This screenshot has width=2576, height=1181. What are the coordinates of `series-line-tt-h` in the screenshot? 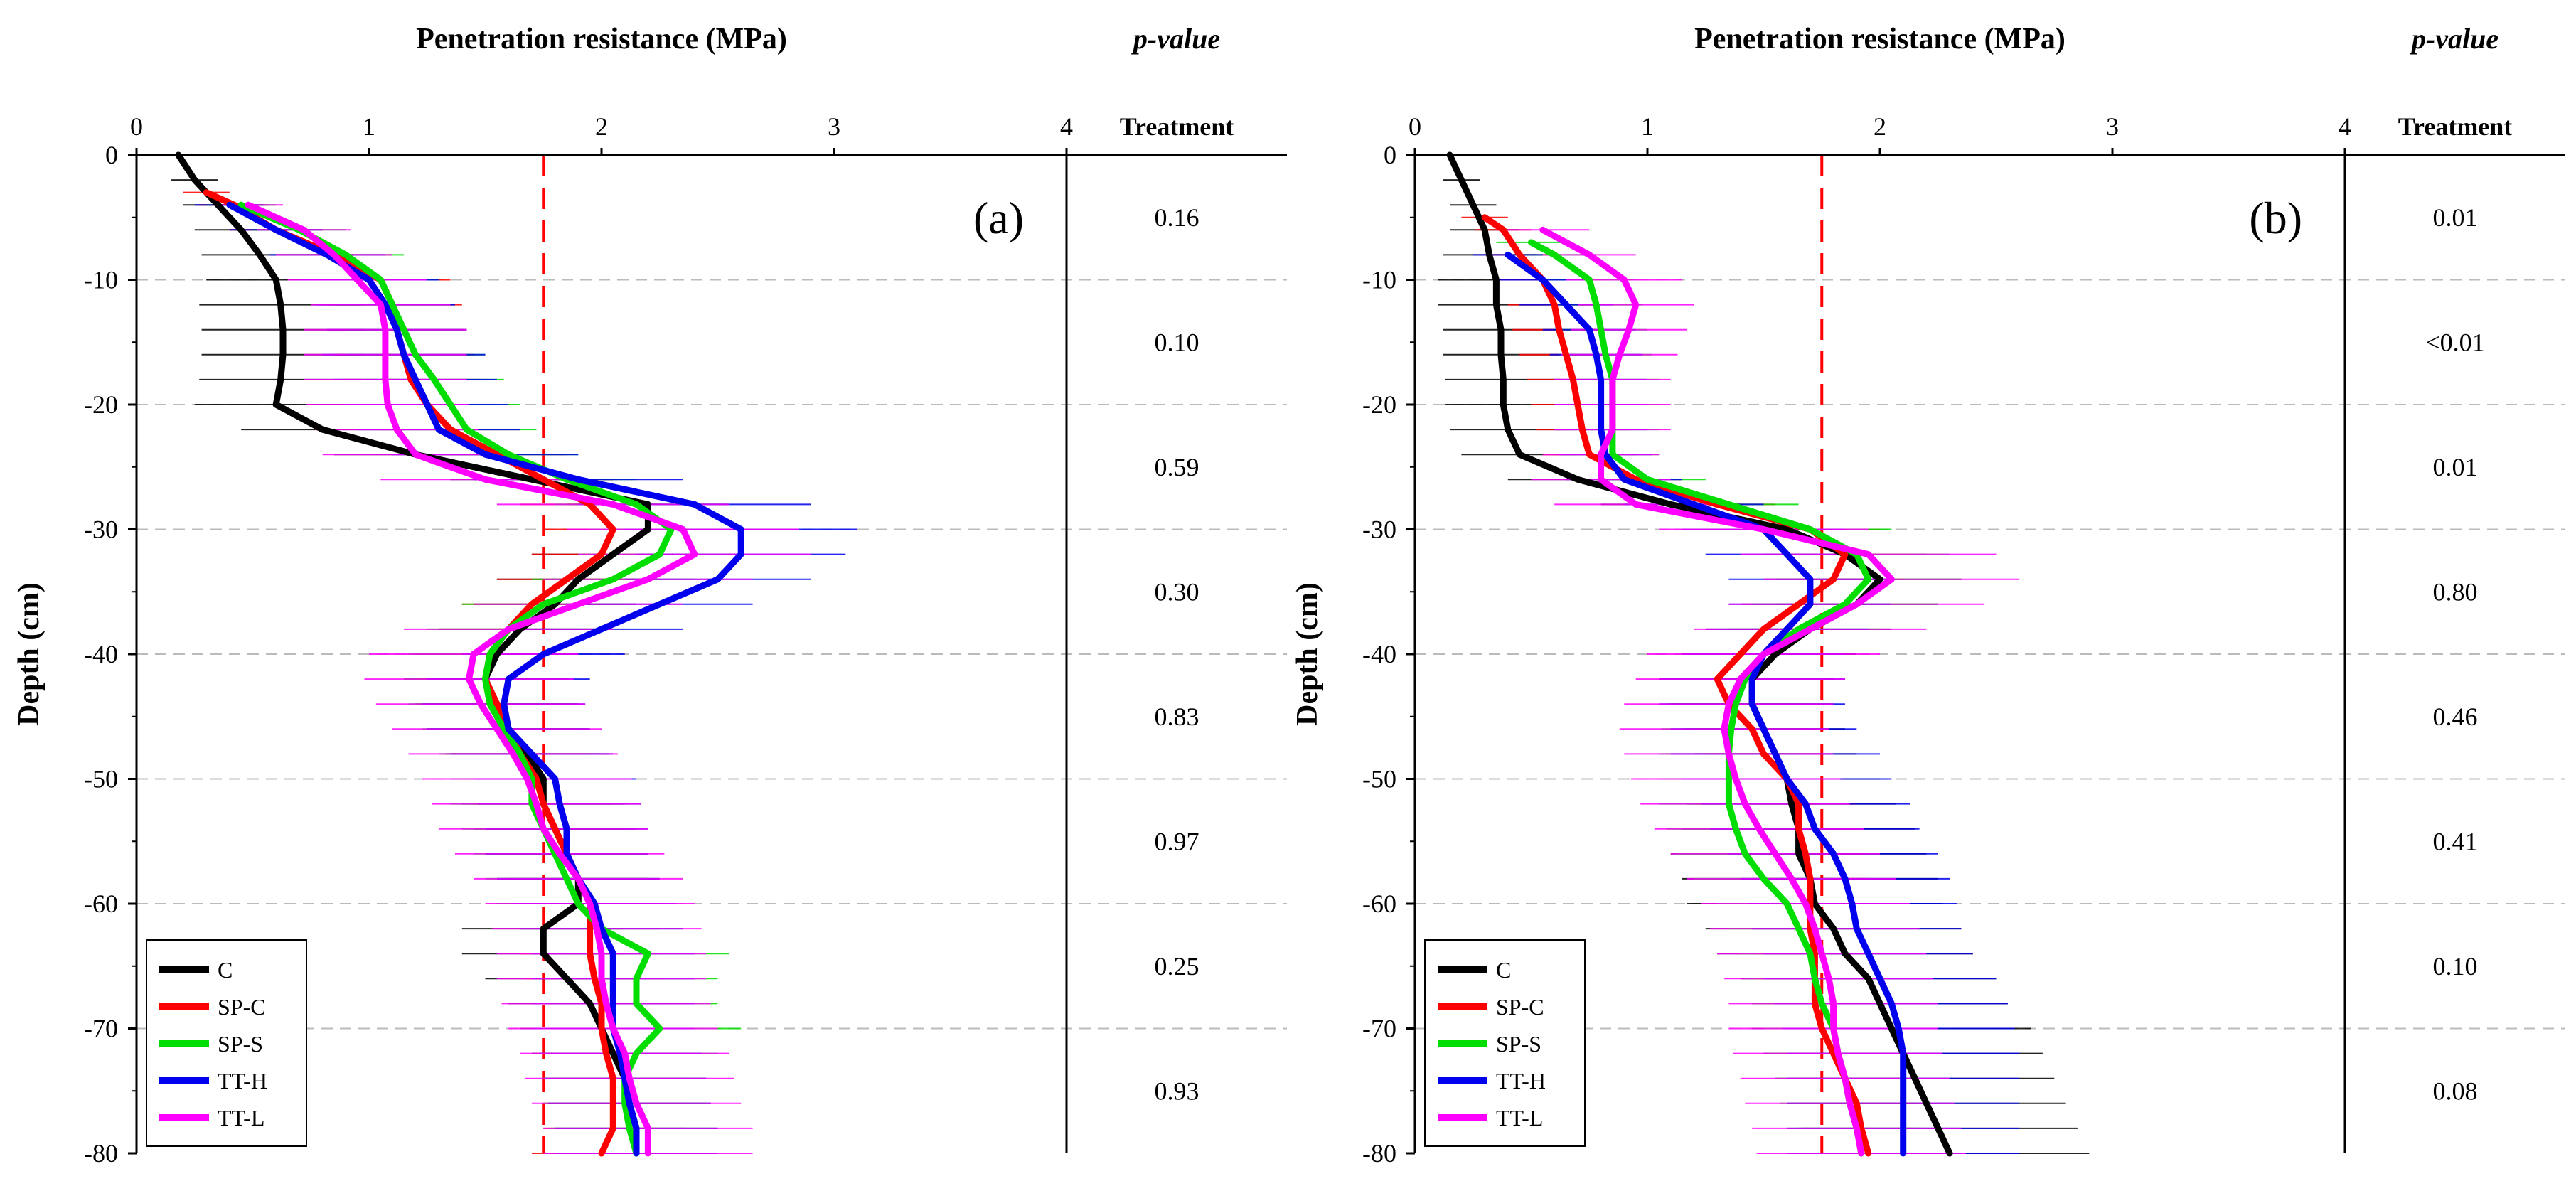 It's located at (1706, 704).